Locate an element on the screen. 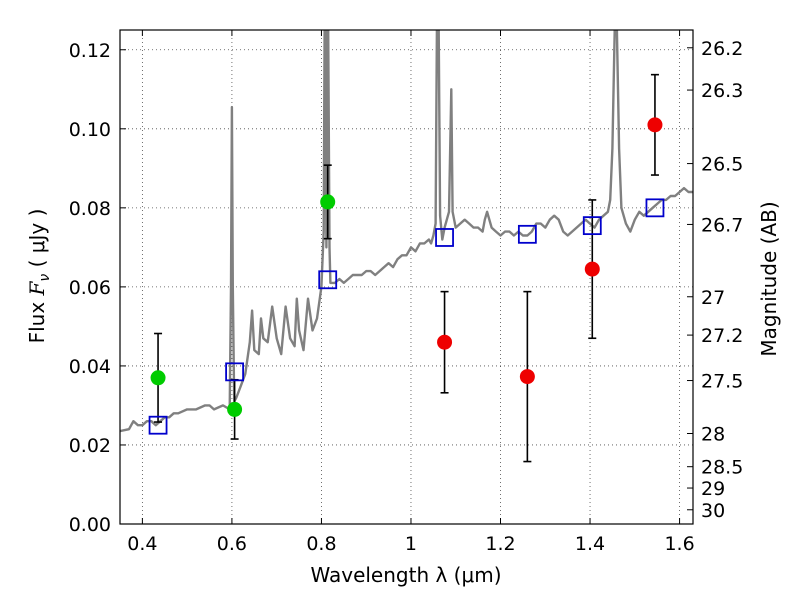  y-axis-label-symbol: F is located at coordinates (37, 288).